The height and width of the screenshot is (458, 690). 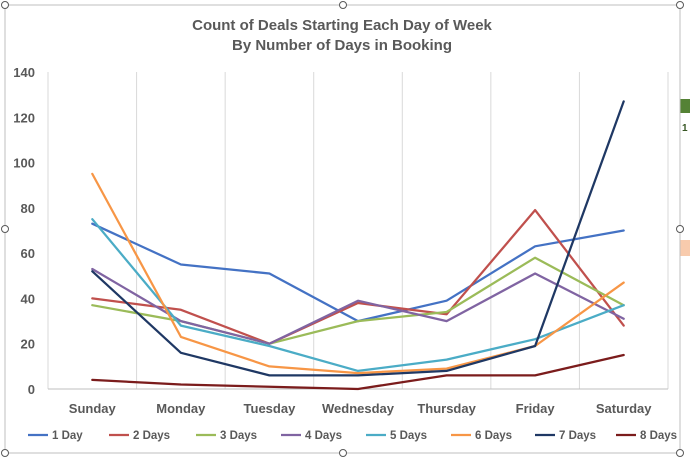 I want to click on handle-middle-left, so click(x=5, y=229).